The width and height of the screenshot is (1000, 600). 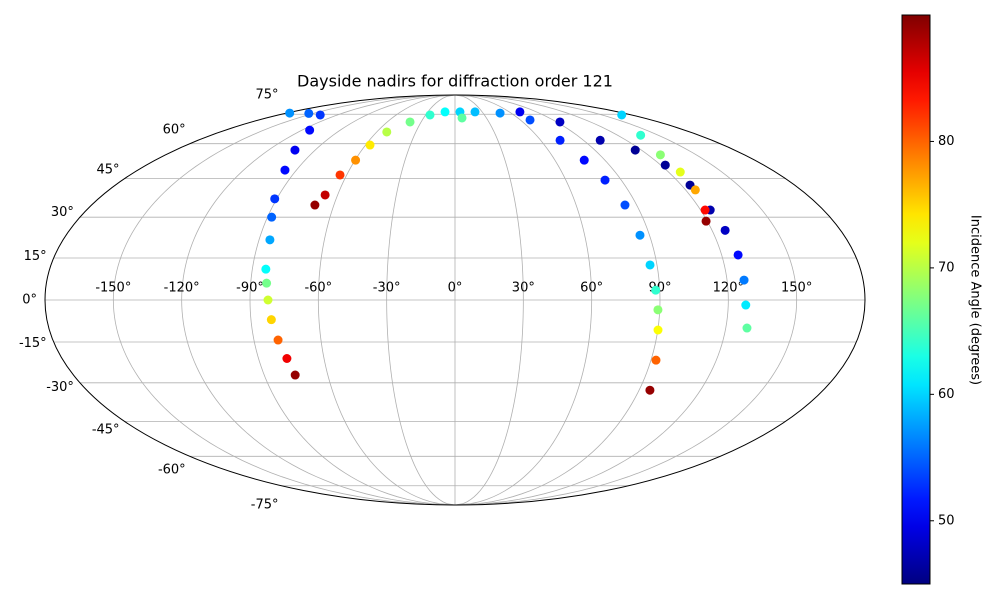 What do you see at coordinates (916, 299) in the screenshot?
I see `colorbar` at bounding box center [916, 299].